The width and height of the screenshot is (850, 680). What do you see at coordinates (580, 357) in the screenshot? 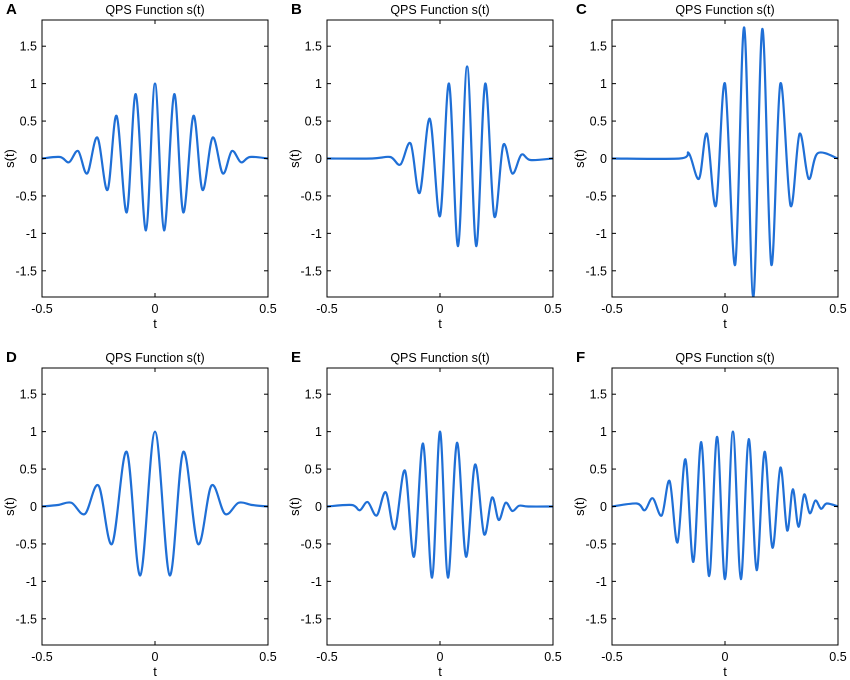
I see `panel-letter: F` at bounding box center [580, 357].